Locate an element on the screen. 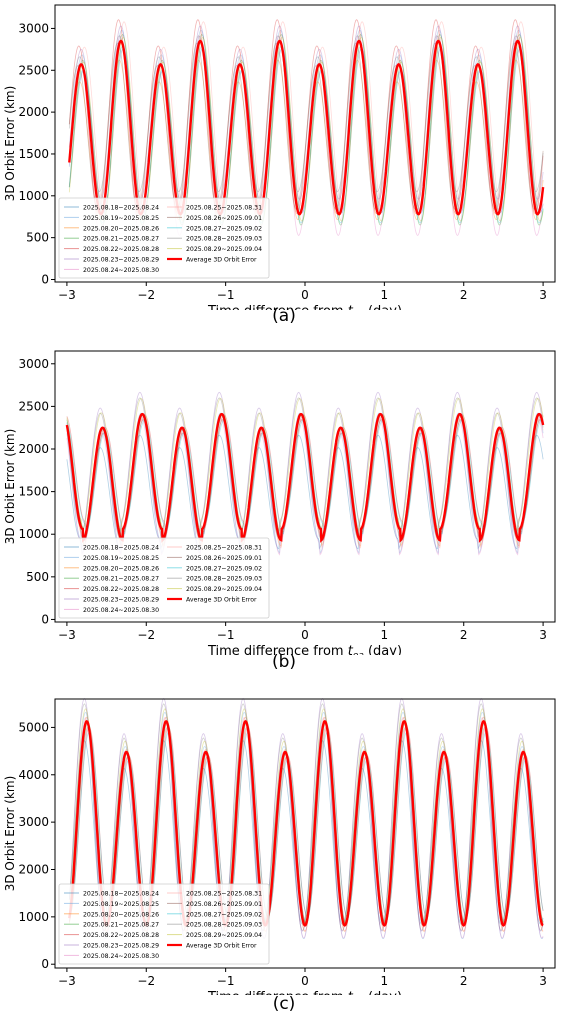 The width and height of the screenshot is (568, 1024). caption-a: (a) is located at coordinates (284, 316).